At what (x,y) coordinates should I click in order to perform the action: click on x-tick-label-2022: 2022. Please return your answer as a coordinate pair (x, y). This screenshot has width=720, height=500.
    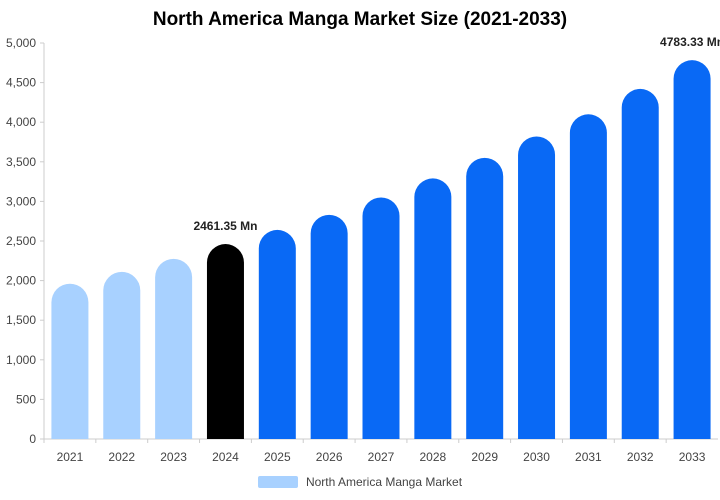
    Looking at the image, I should click on (121, 457).